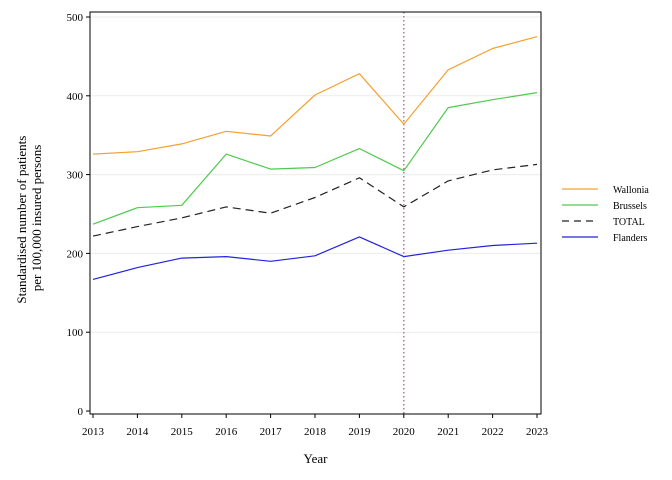 Image resolution: width=672 pixels, height=480 pixels. Describe the element at coordinates (315, 258) in the screenshot. I see `series-line-flanders` at that location.